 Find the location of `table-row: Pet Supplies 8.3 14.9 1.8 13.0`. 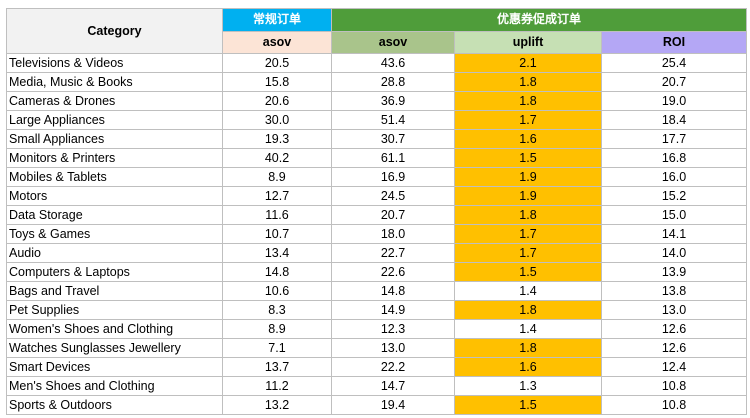

table-row: Pet Supplies 8.3 14.9 1.8 13.0 is located at coordinates (377, 310).